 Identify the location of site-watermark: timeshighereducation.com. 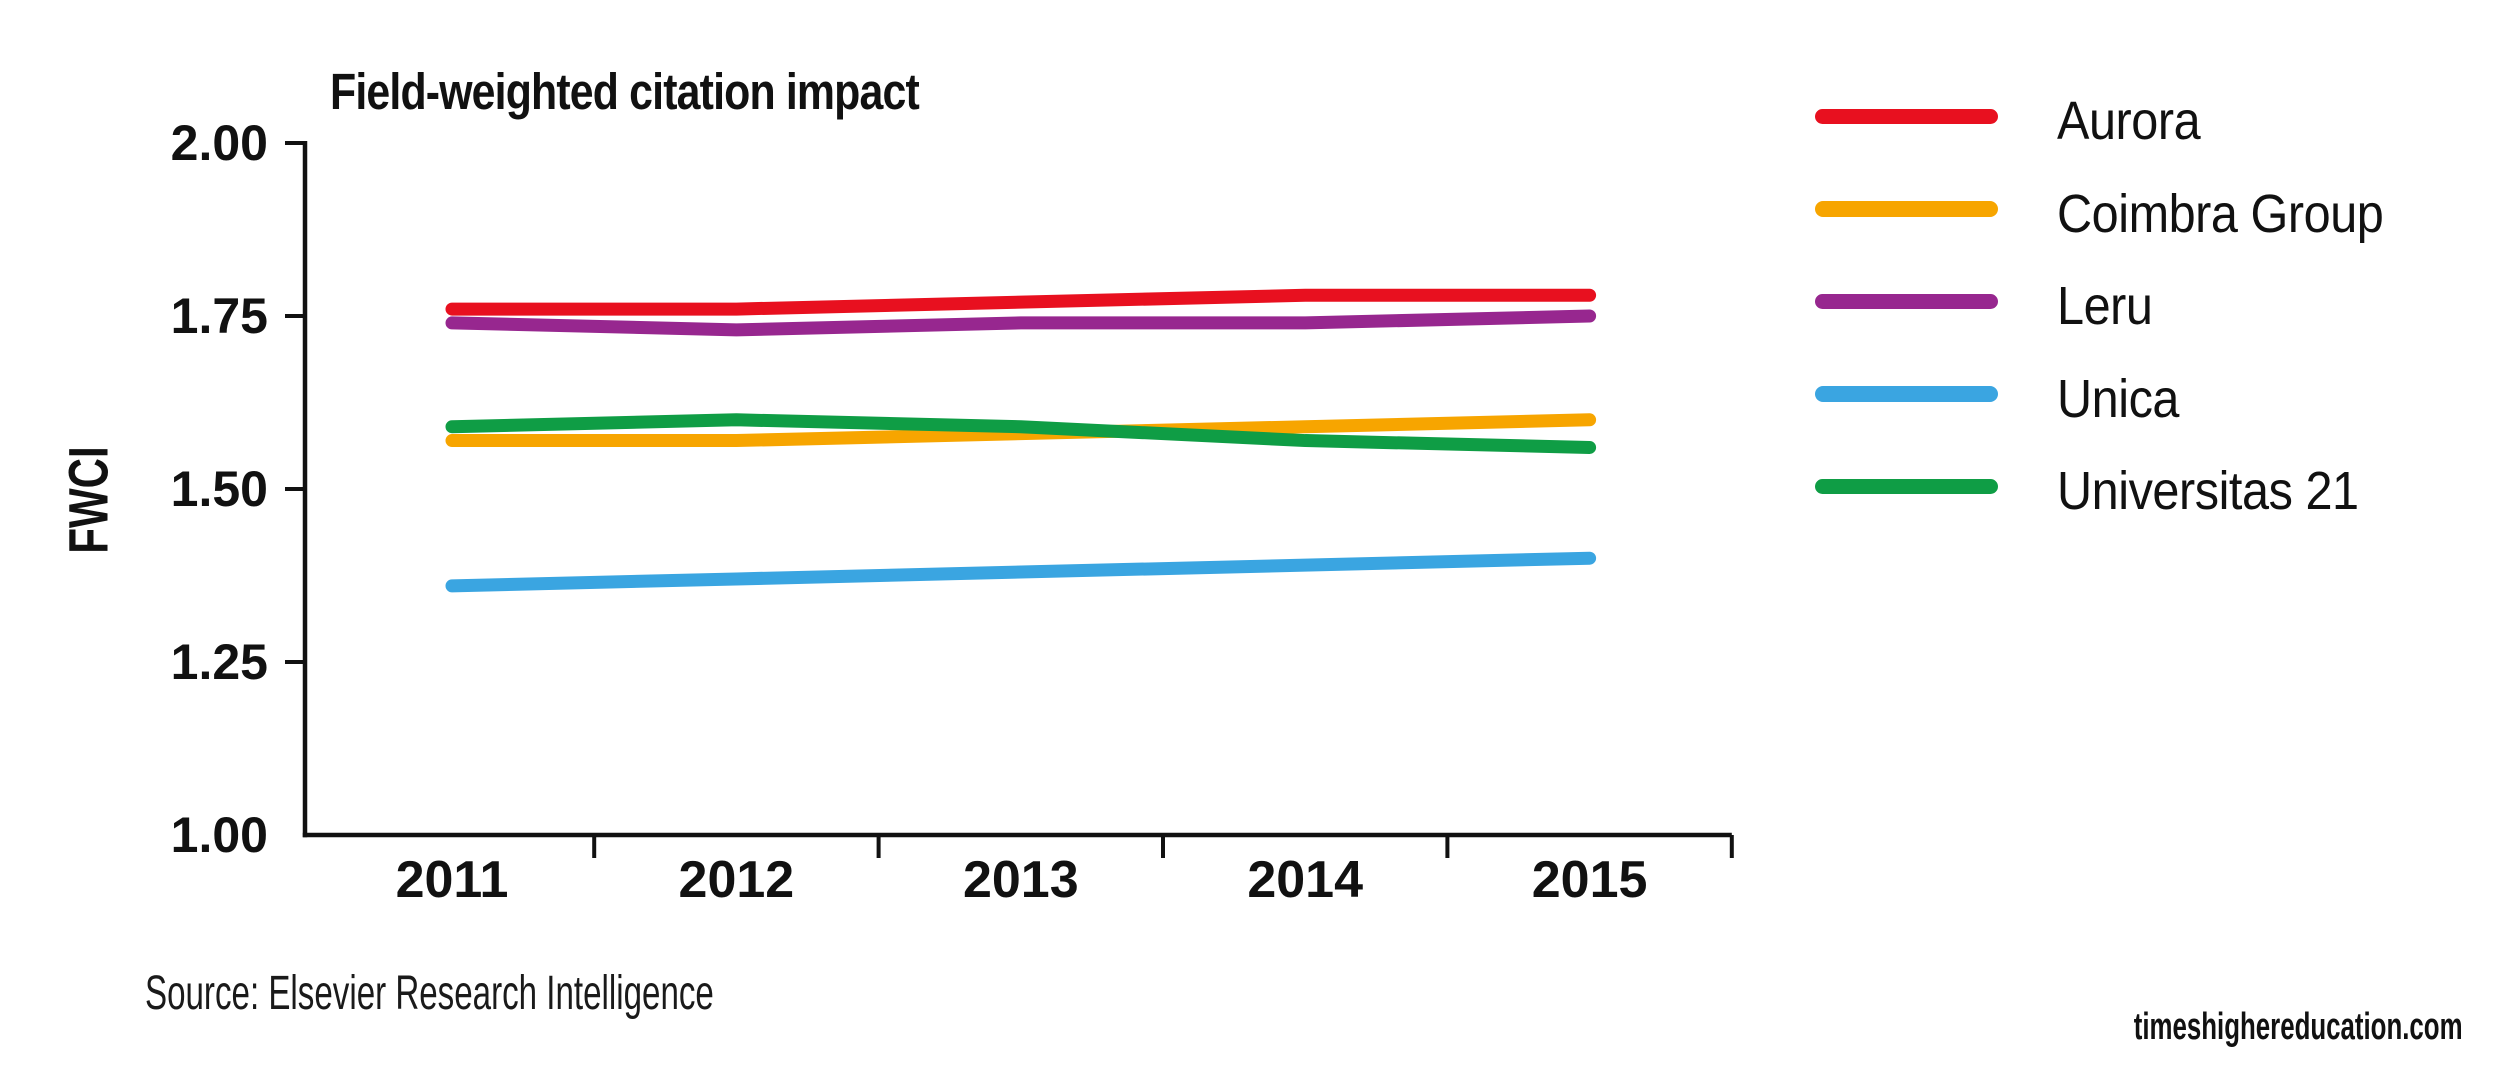
(2298, 1027).